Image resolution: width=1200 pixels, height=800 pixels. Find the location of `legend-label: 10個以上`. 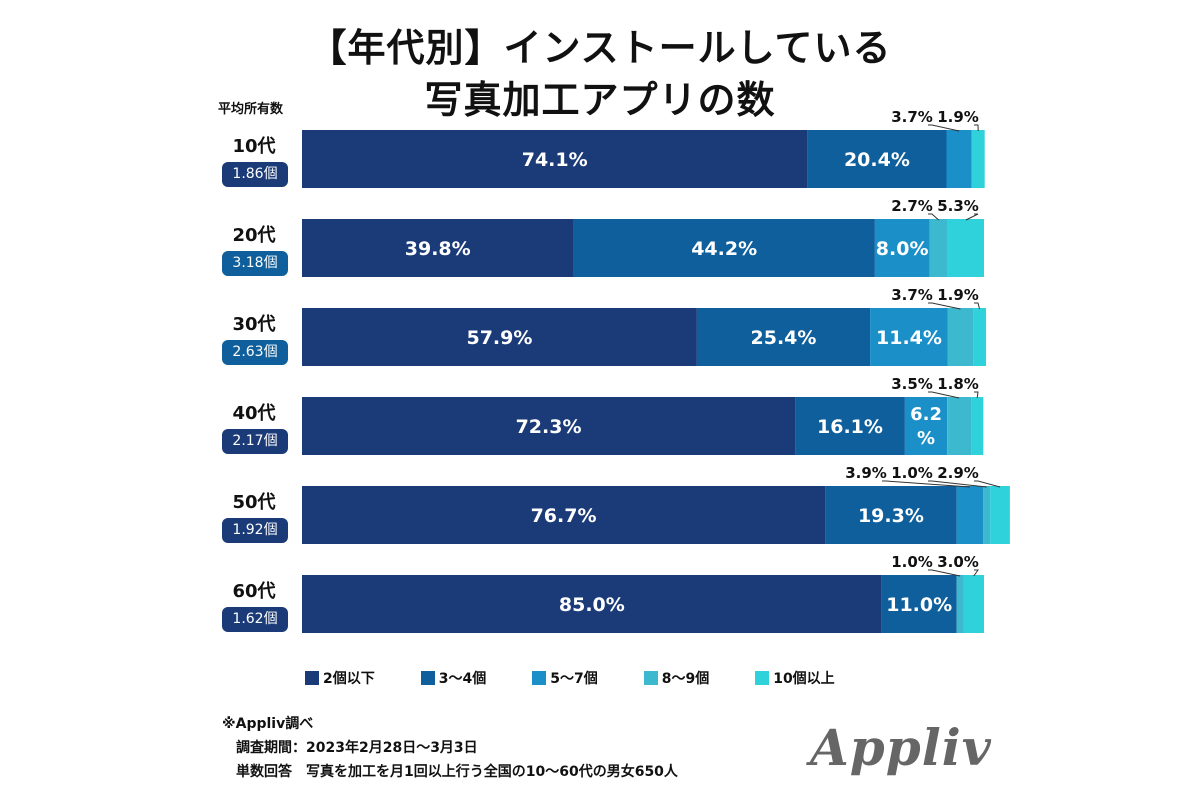

legend-label: 10個以上 is located at coordinates (804, 679).